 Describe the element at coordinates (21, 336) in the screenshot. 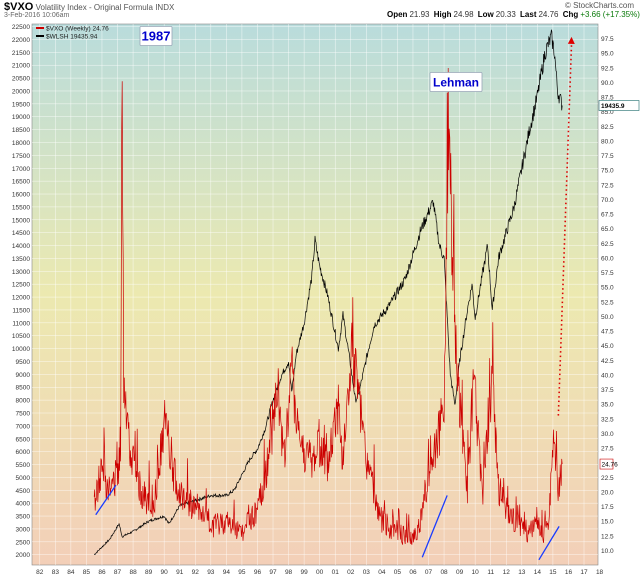

I see `left-tick-label: 10500` at that location.